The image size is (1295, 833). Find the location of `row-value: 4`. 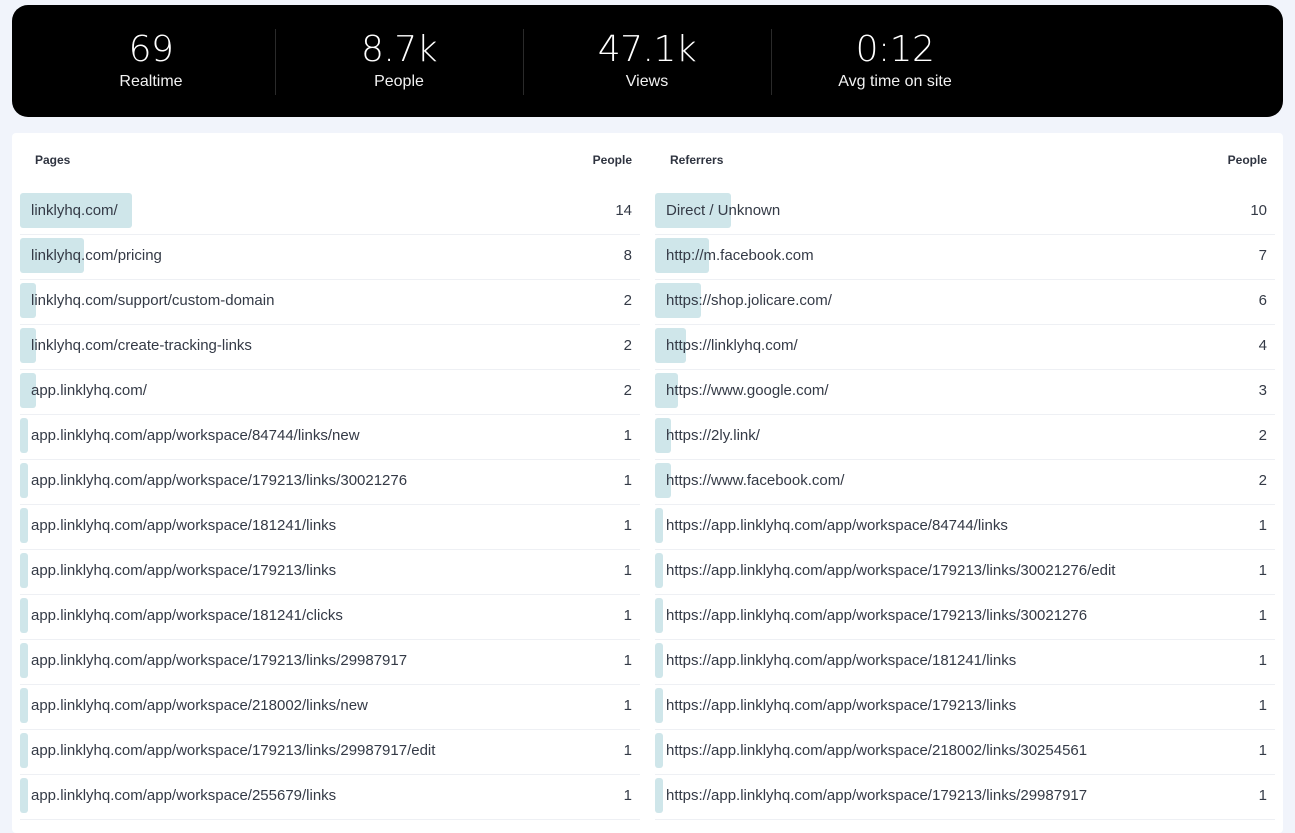

row-value: 4 is located at coordinates (1262, 345).